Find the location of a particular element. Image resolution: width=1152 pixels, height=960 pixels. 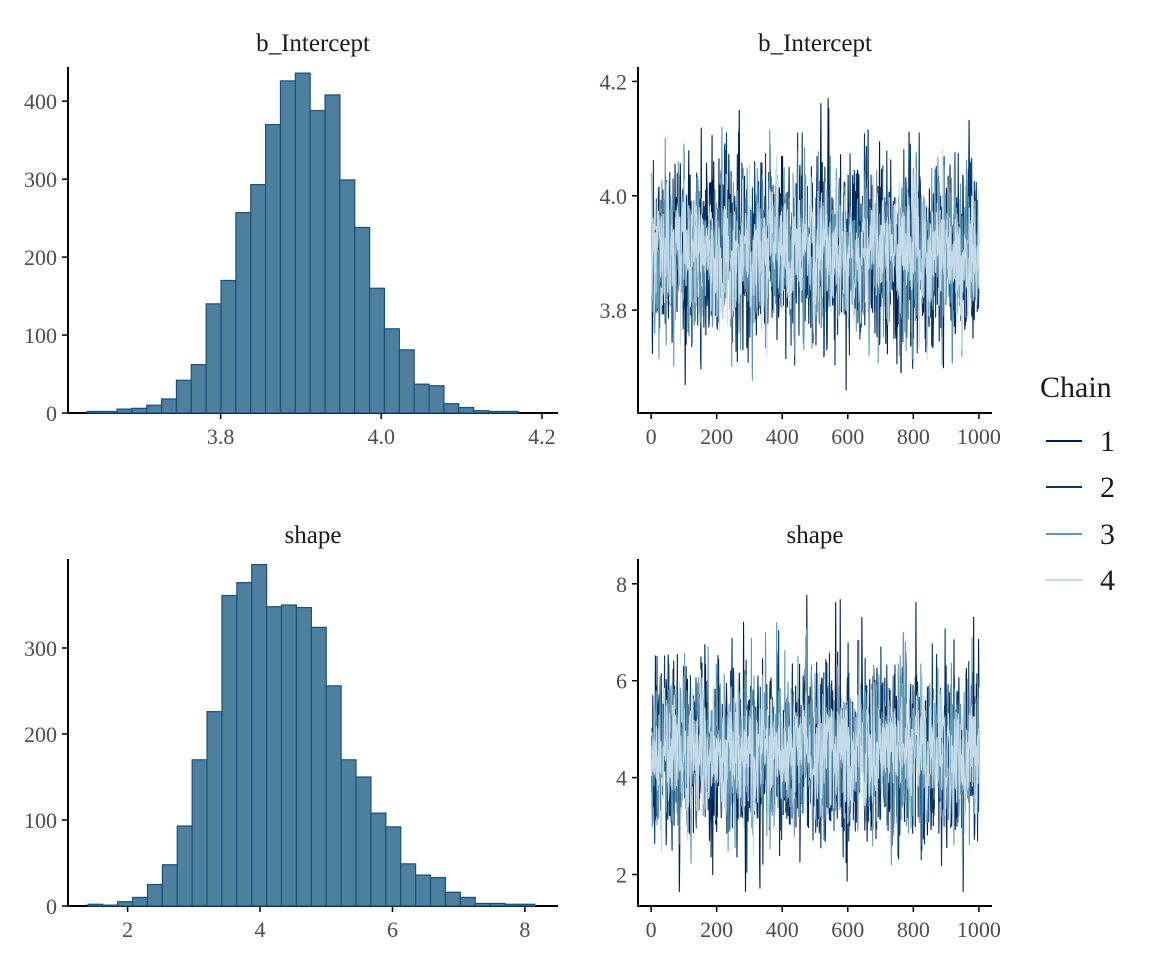

legend-item: 2 is located at coordinates (1080, 487).